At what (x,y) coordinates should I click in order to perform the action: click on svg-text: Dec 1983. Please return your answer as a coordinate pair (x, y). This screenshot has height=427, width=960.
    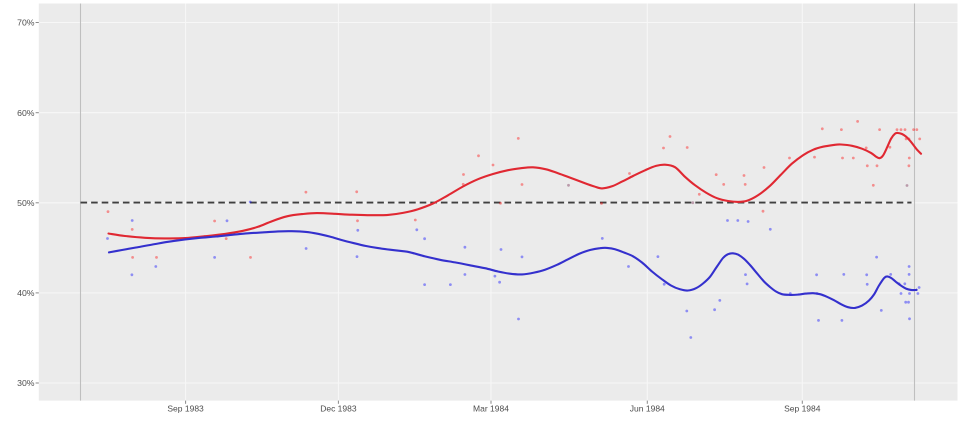
    Looking at the image, I should click on (338, 409).